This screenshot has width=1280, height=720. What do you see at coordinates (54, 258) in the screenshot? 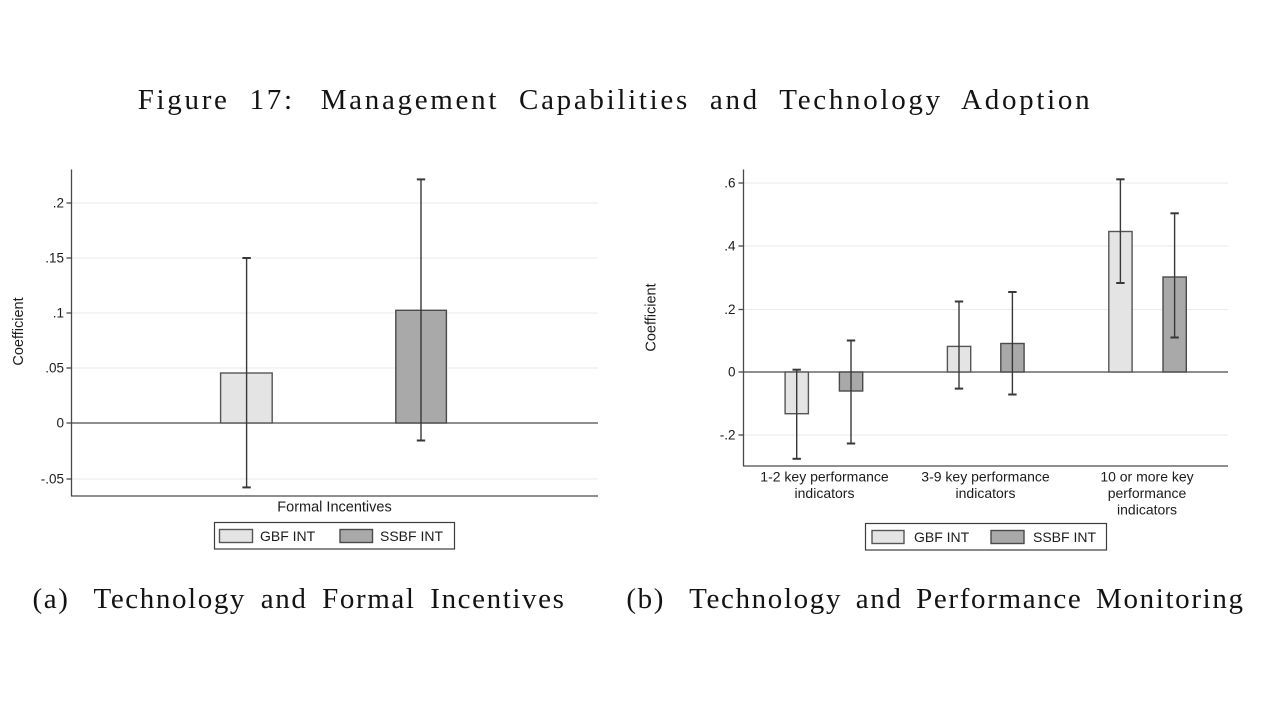
I see `svg-text: .15` at bounding box center [54, 258].